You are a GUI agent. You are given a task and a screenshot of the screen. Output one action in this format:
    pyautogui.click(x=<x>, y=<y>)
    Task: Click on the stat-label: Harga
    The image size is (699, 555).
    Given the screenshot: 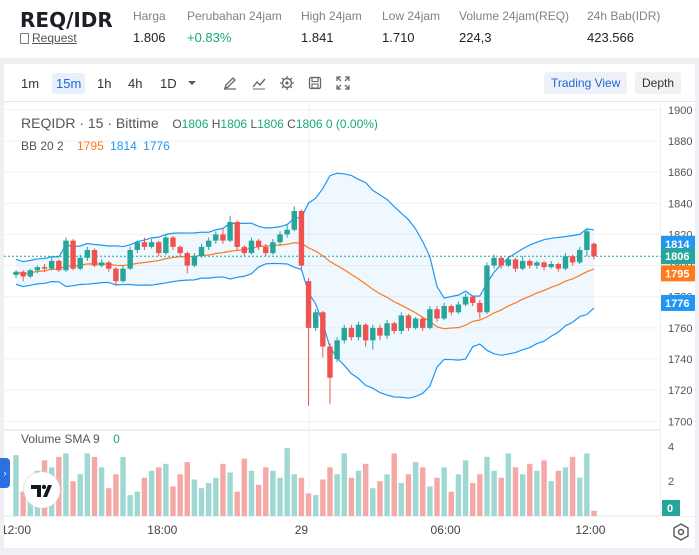 What is the action you would take?
    pyautogui.click(x=149, y=16)
    